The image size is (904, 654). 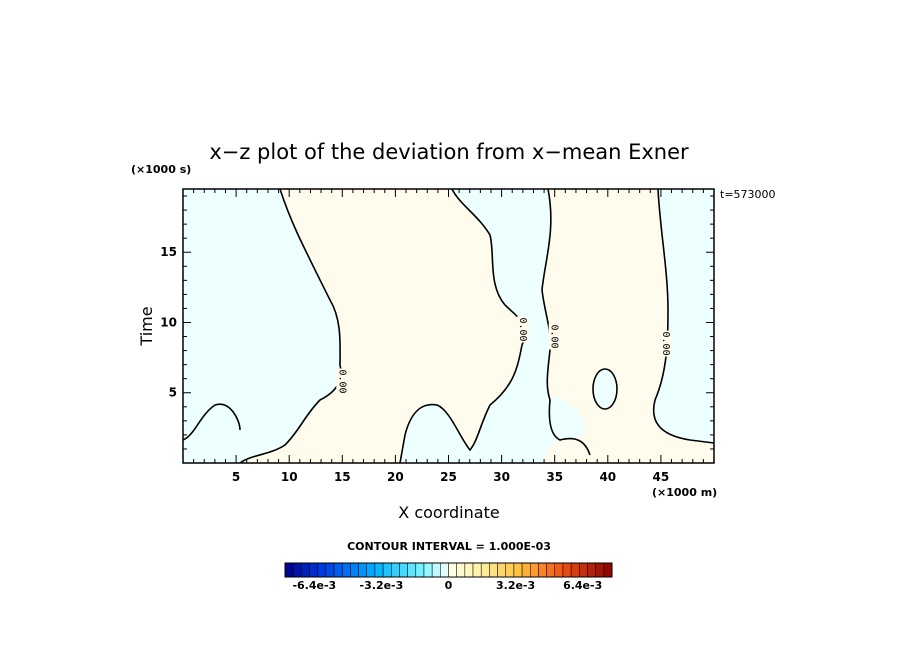 I want to click on colorbar, so click(x=448, y=570).